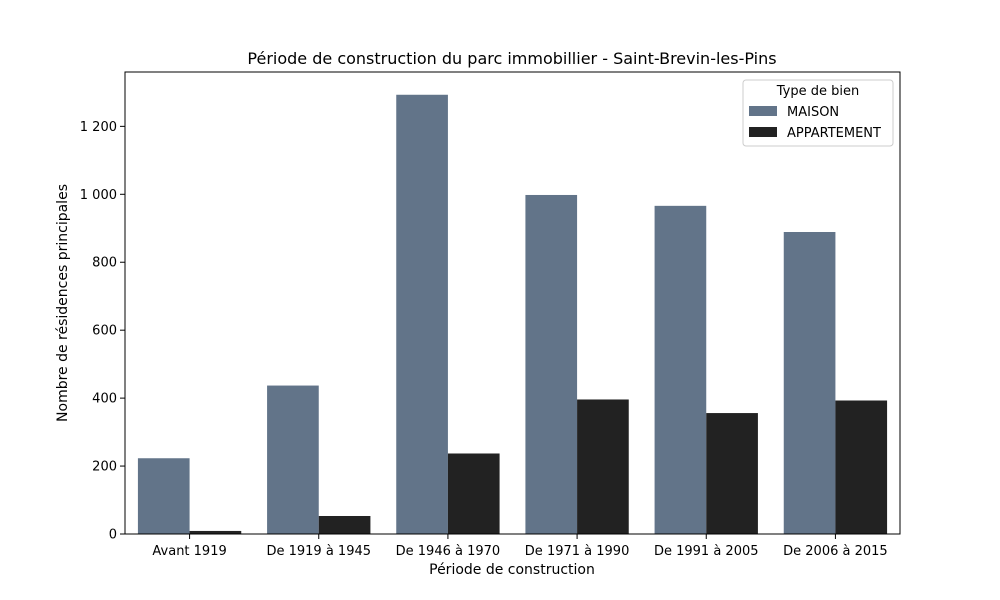  What do you see at coordinates (813, 112) in the screenshot?
I see `legend-label-maison: MAISON` at bounding box center [813, 112].